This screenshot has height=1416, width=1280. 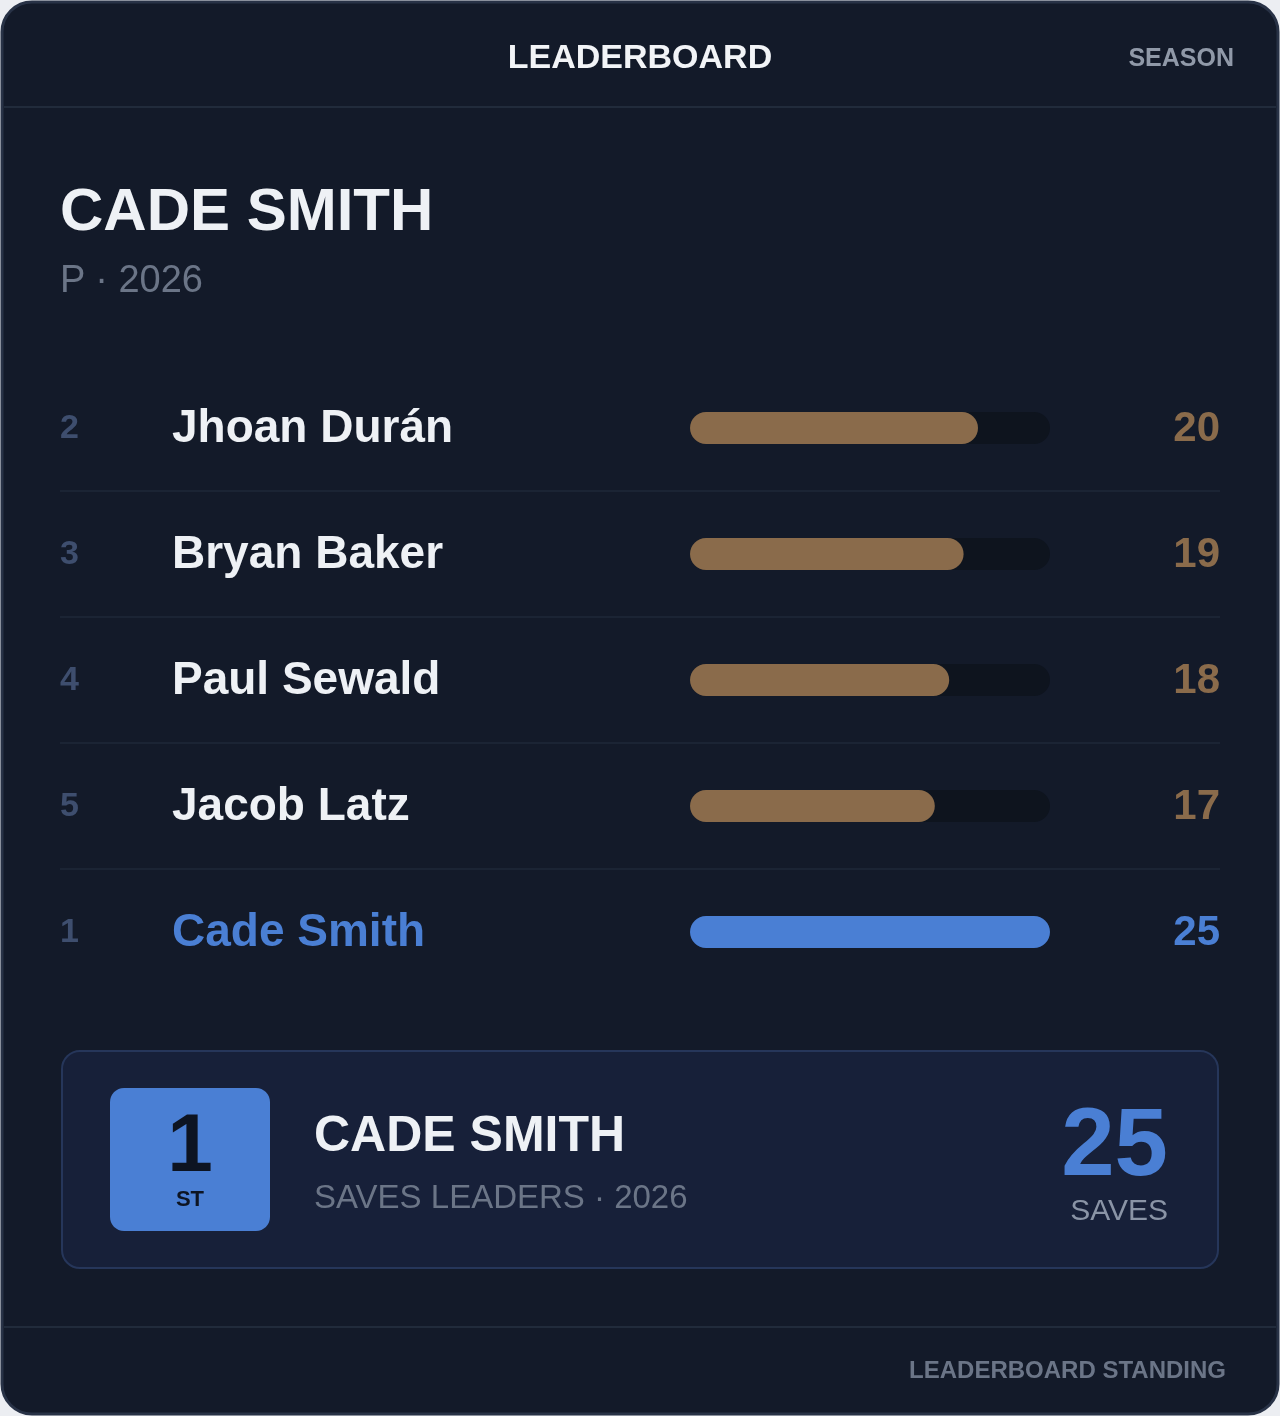 What do you see at coordinates (190, 1198) in the screenshot?
I see `text: ST` at bounding box center [190, 1198].